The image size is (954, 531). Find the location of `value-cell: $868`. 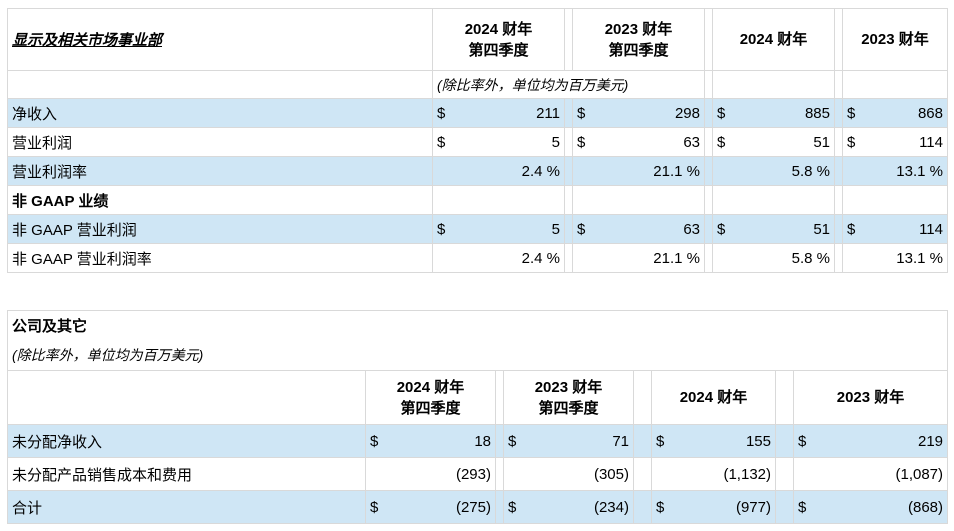

value-cell: $868 is located at coordinates (895, 113).